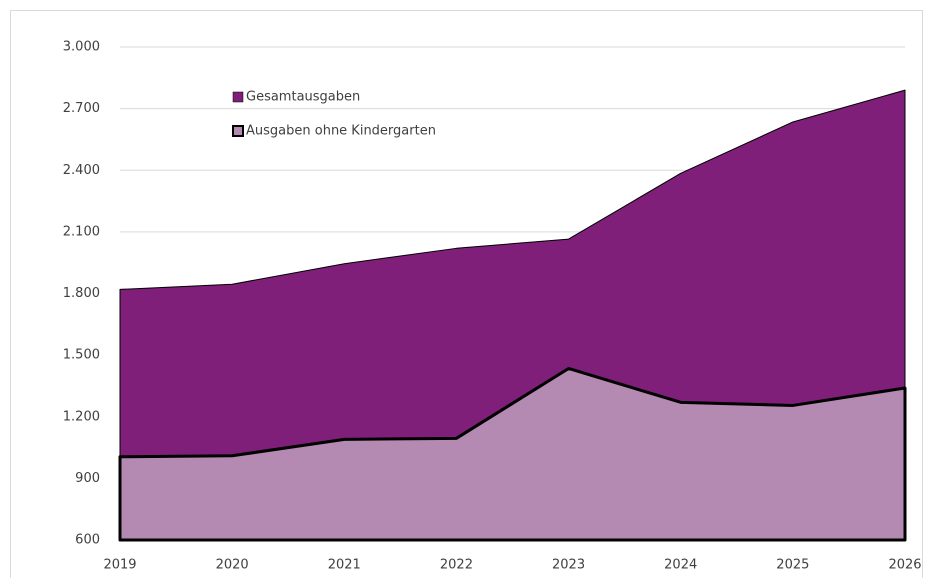 The height and width of the screenshot is (578, 933). Describe the element at coordinates (119, 565) in the screenshot. I see `x-tick-label: 2019` at that location.